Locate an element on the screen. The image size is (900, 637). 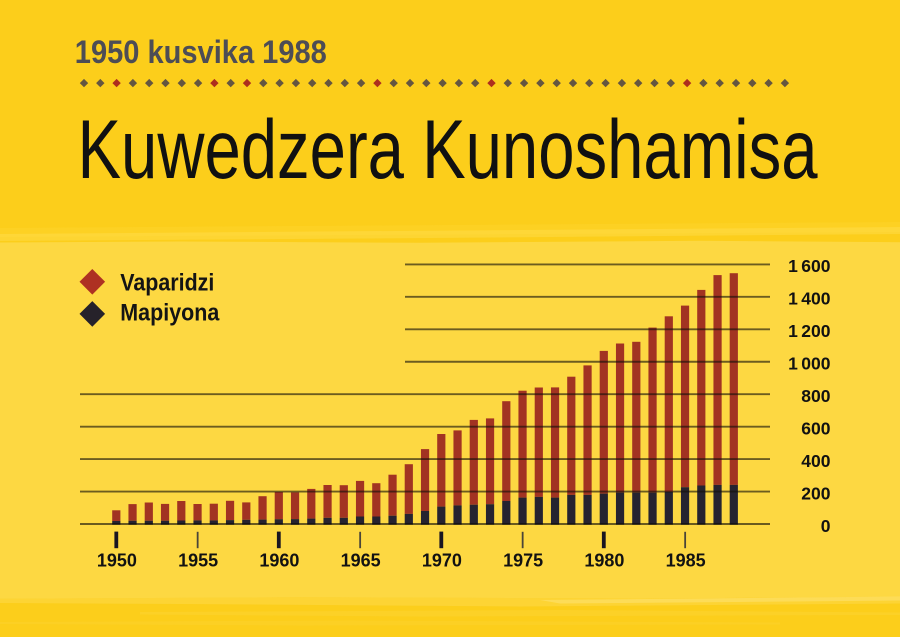
svg-text: 1 600 is located at coordinates (809, 266).